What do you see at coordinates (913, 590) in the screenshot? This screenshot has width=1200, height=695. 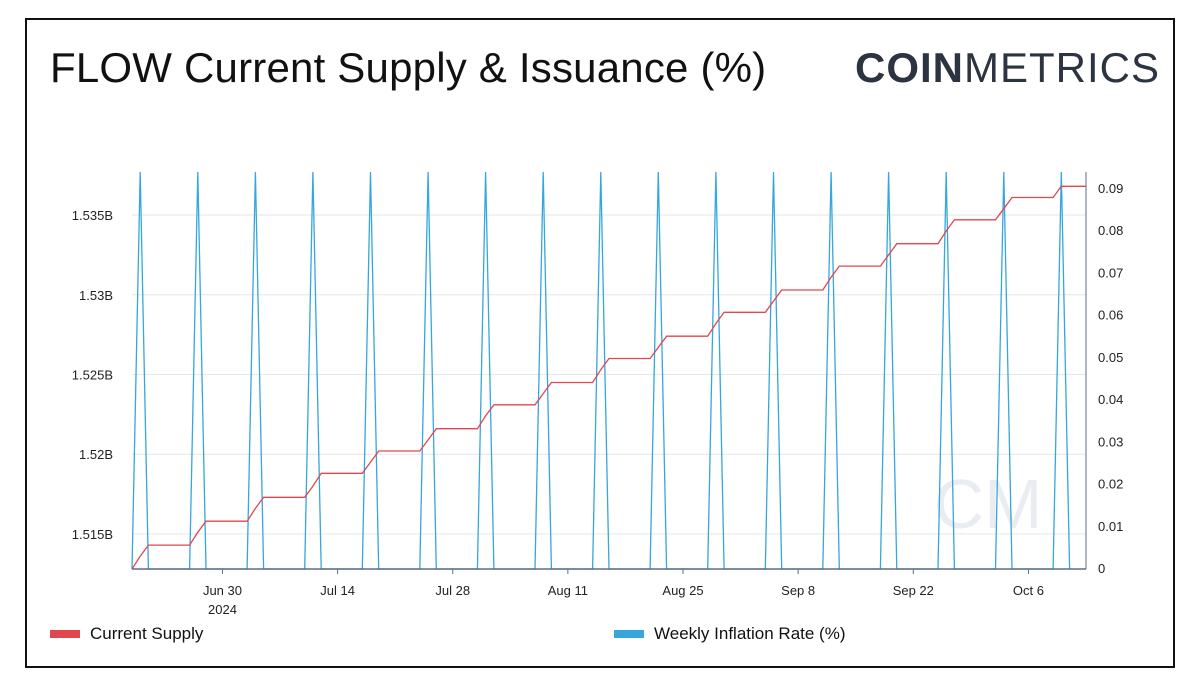 I see `x-tick-label: Sep 22` at bounding box center [913, 590].